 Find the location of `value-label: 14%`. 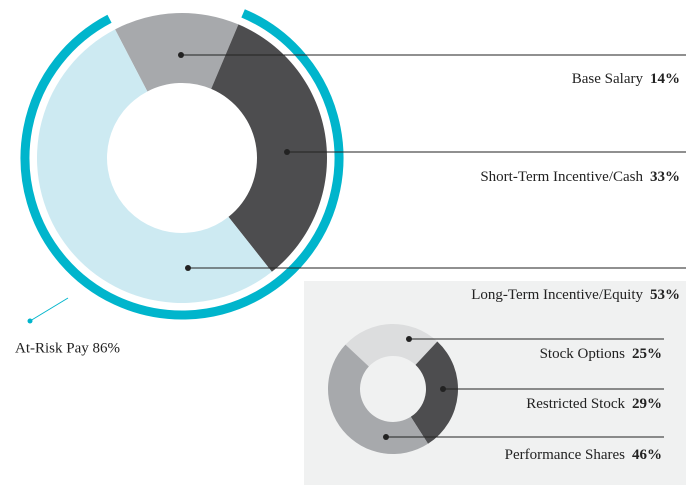

value-label: 14% is located at coordinates (665, 79).